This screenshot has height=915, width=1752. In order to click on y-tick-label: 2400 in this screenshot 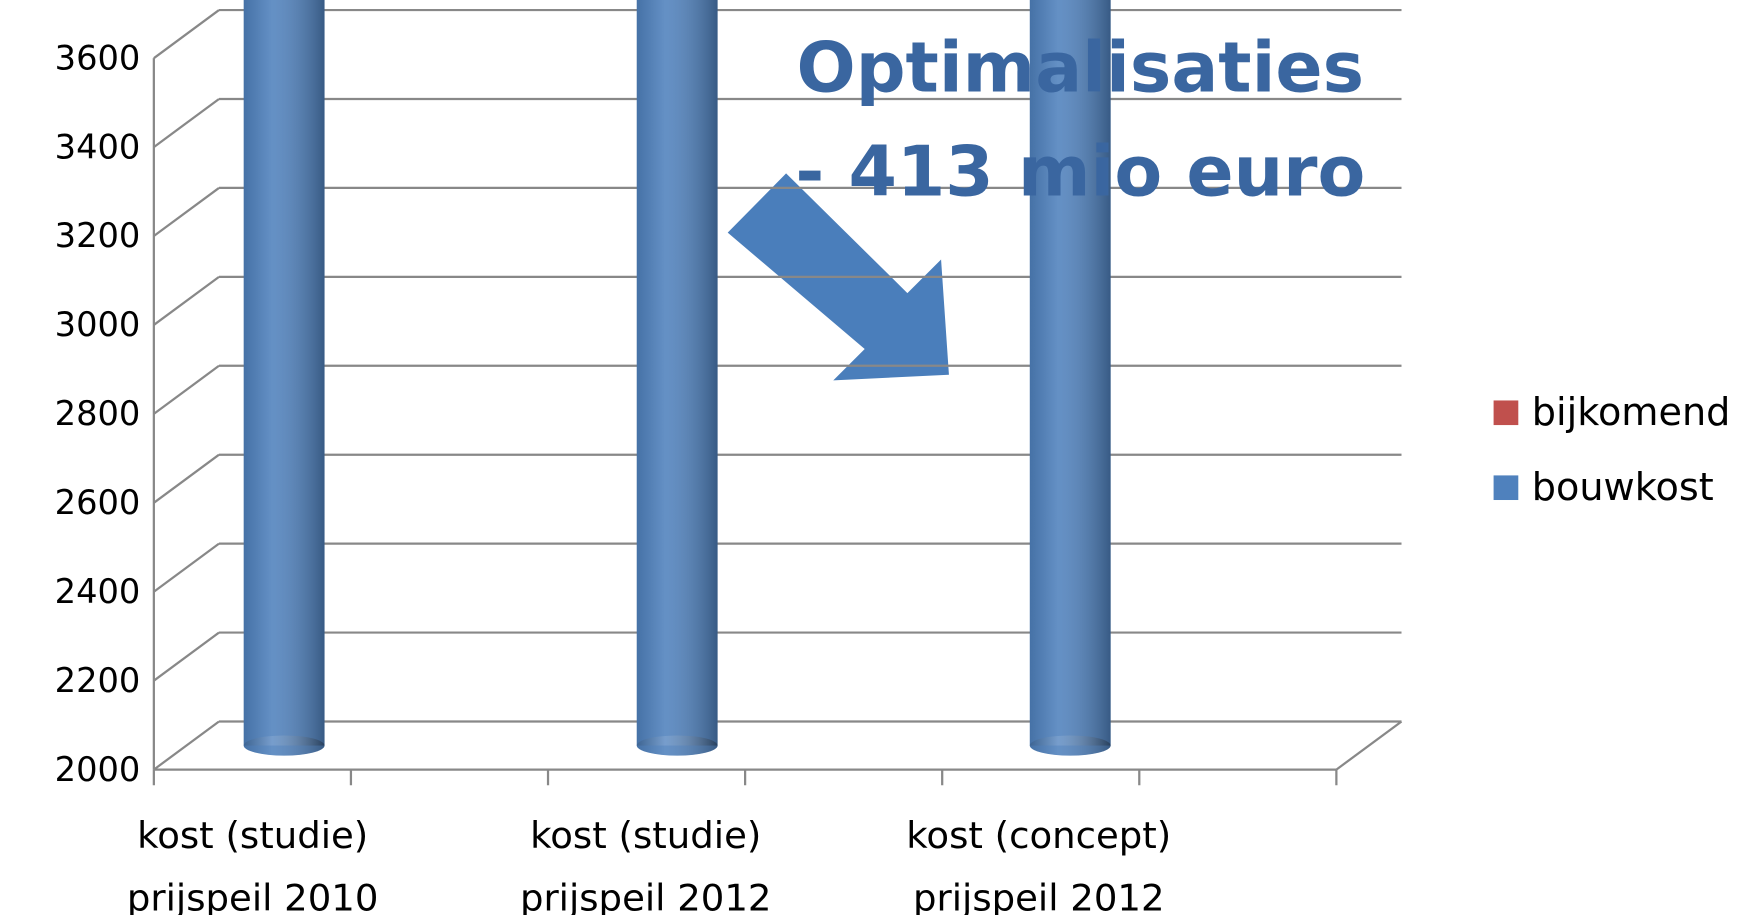, I will do `click(98, 591)`.